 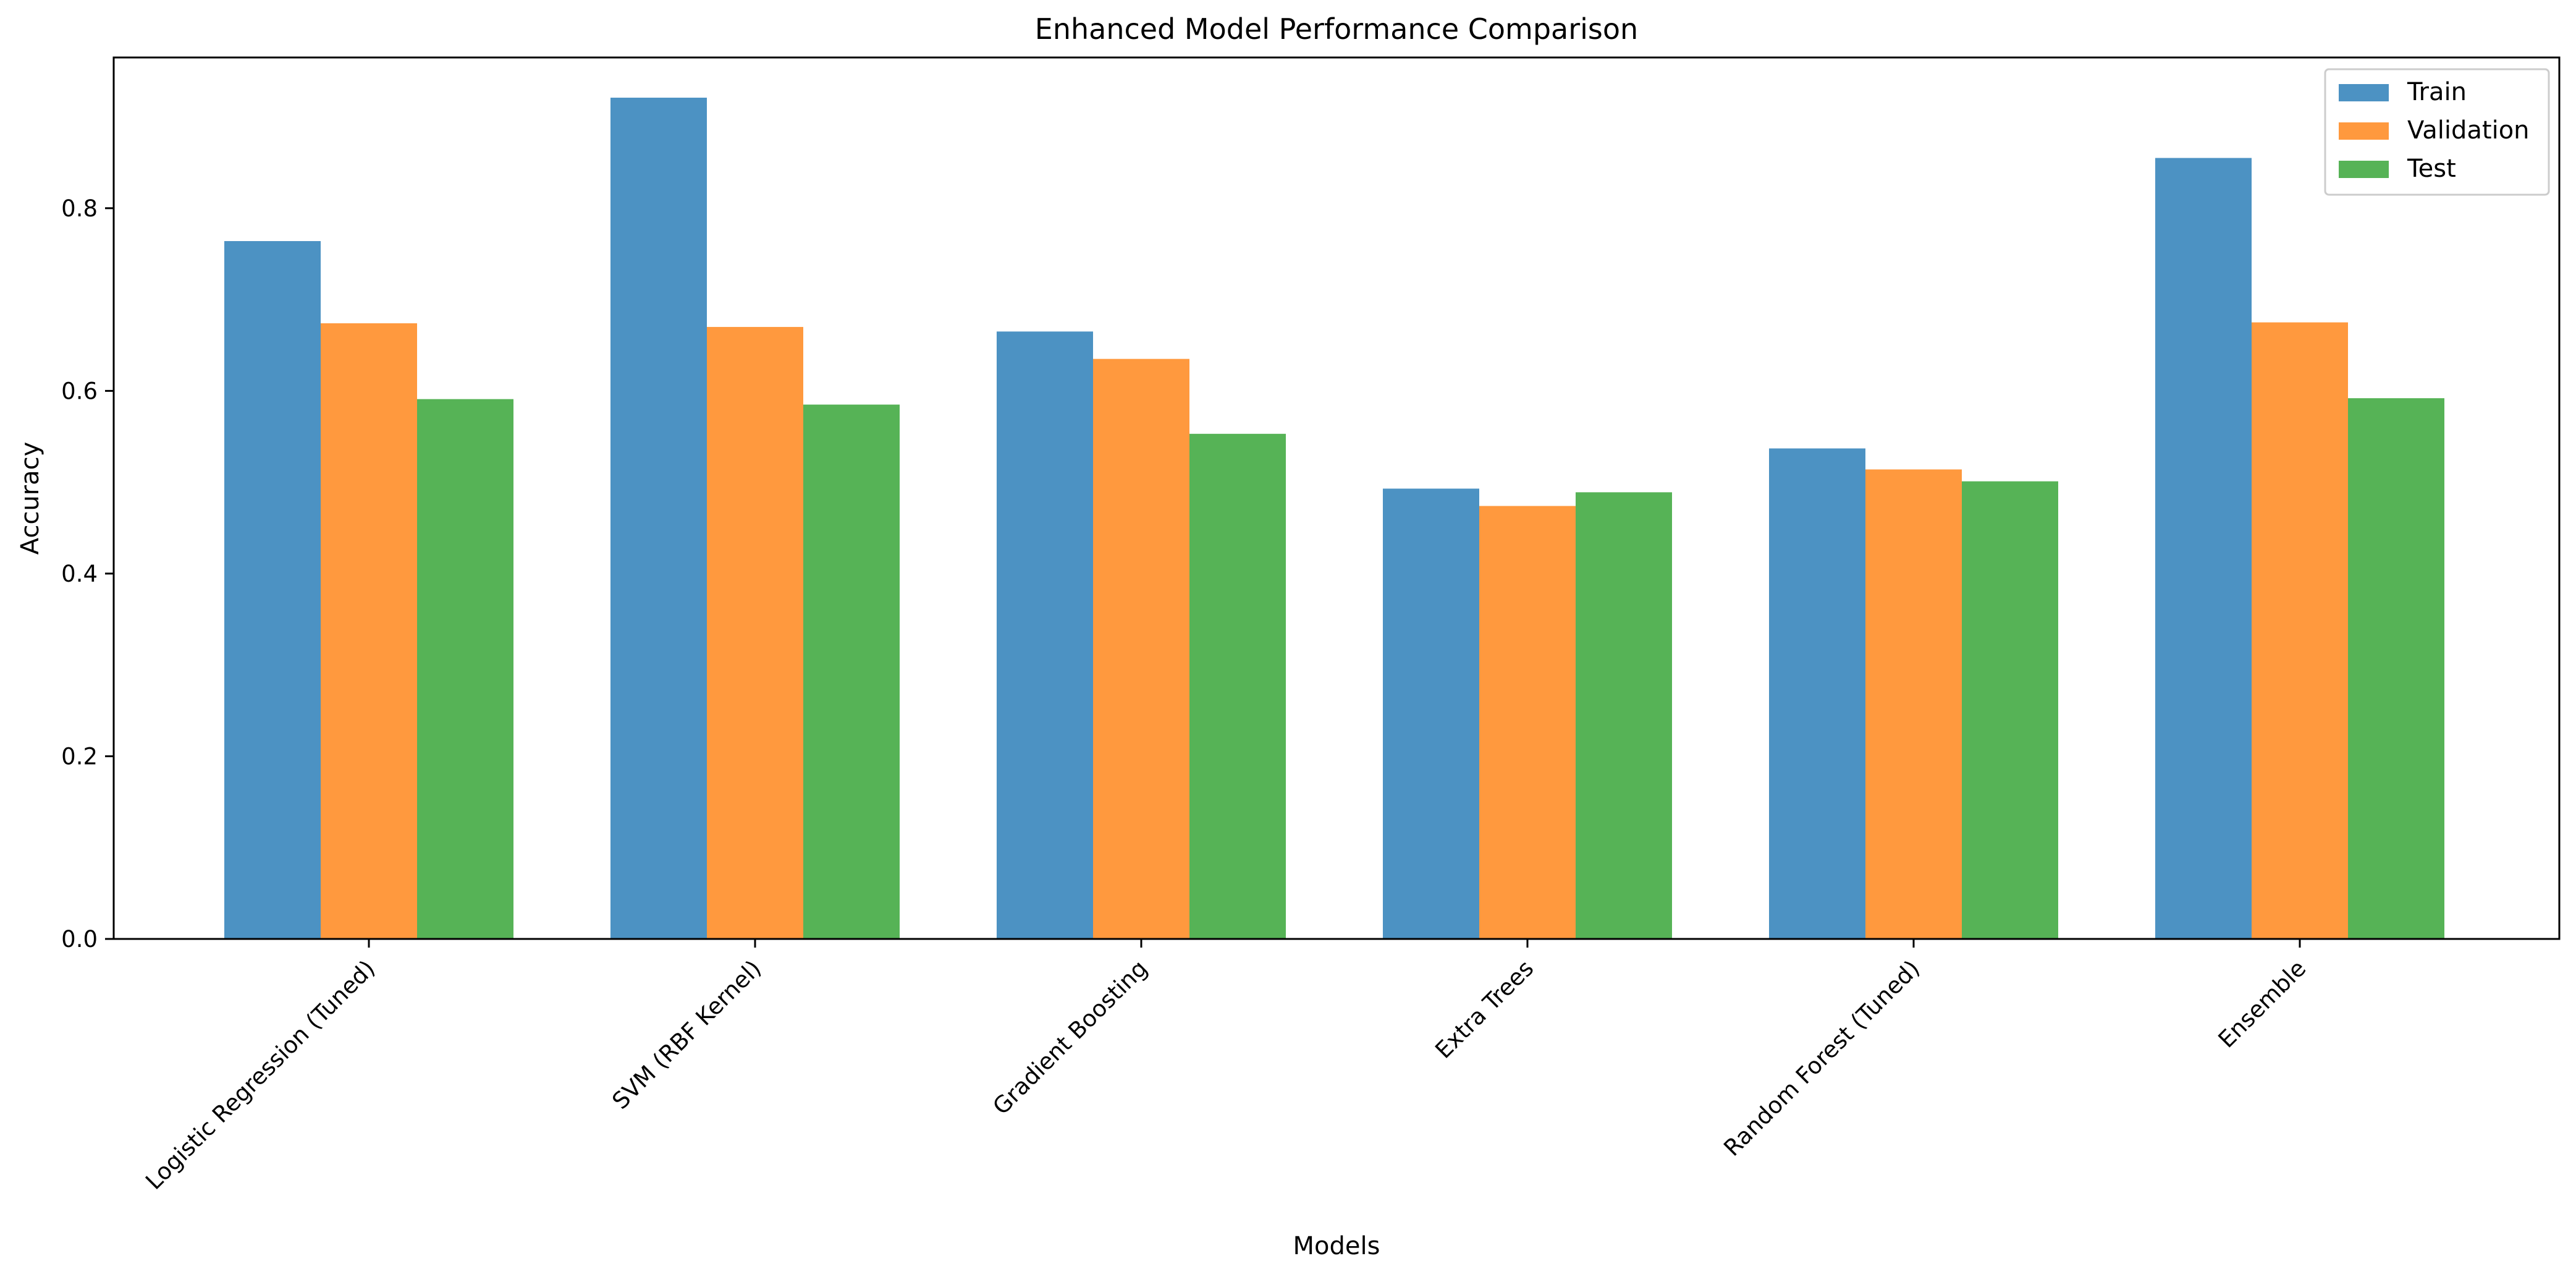 I want to click on y-tick-label: 0.4, so click(x=79, y=574).